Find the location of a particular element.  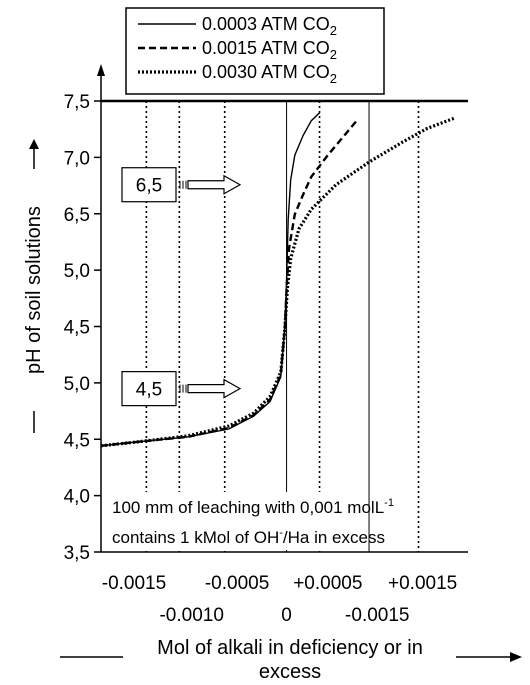

legend-label-1: 0.0015 ATM CO2 is located at coordinates (269, 50).